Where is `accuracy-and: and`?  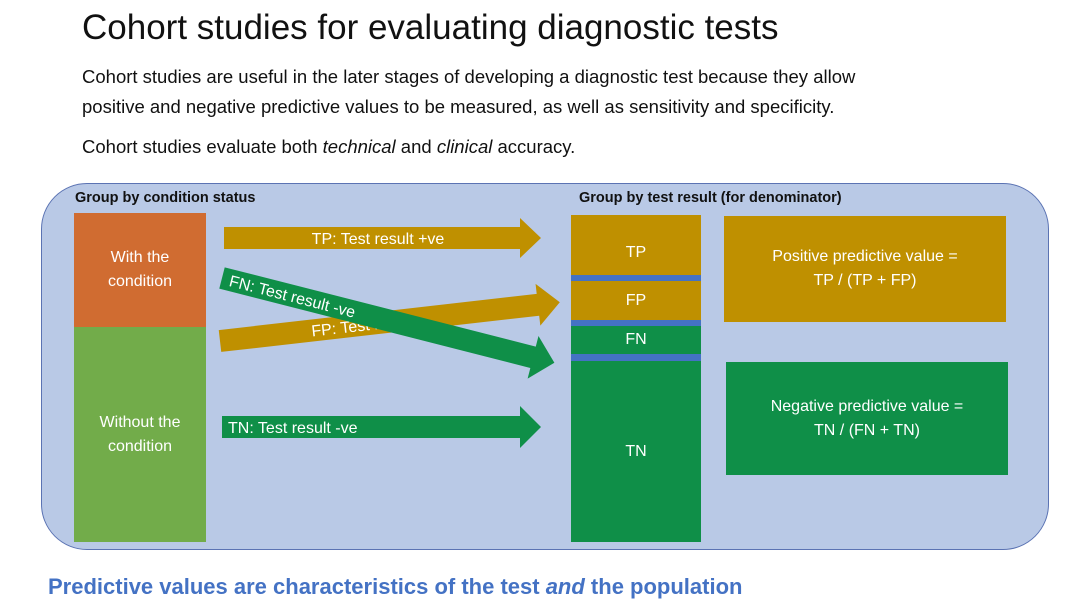 accuracy-and: and is located at coordinates (416, 146).